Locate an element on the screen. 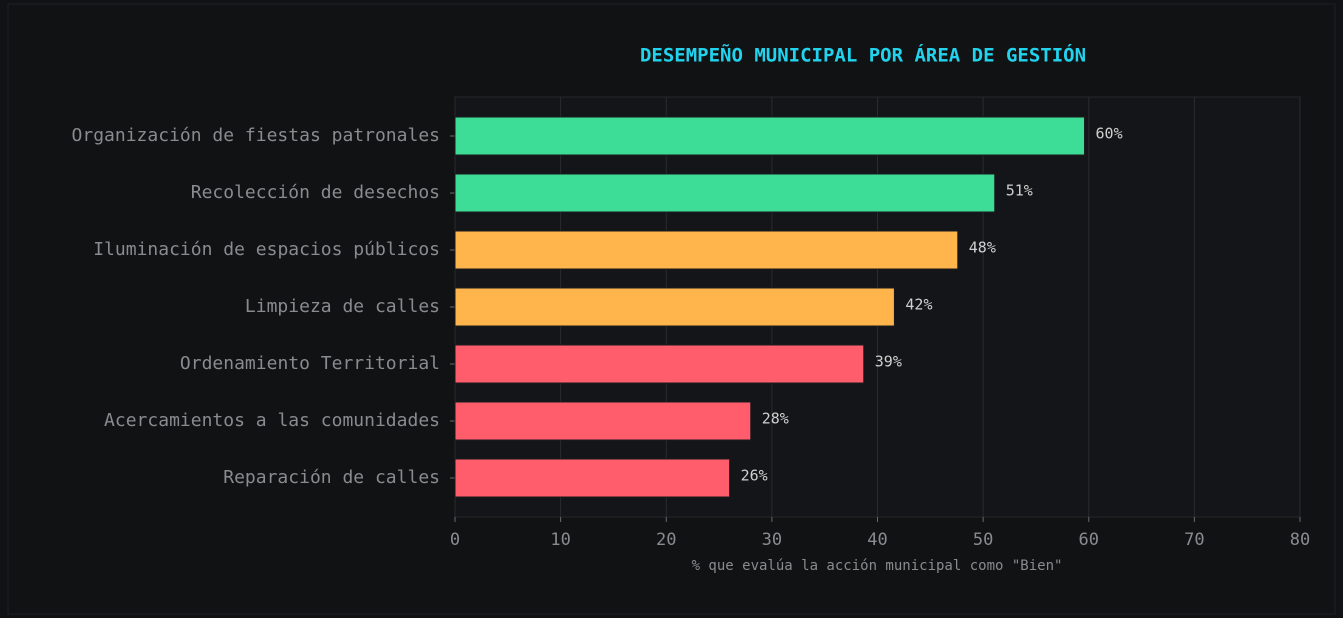 This screenshot has height=618, width=1343. value-label: 48% is located at coordinates (982, 248).